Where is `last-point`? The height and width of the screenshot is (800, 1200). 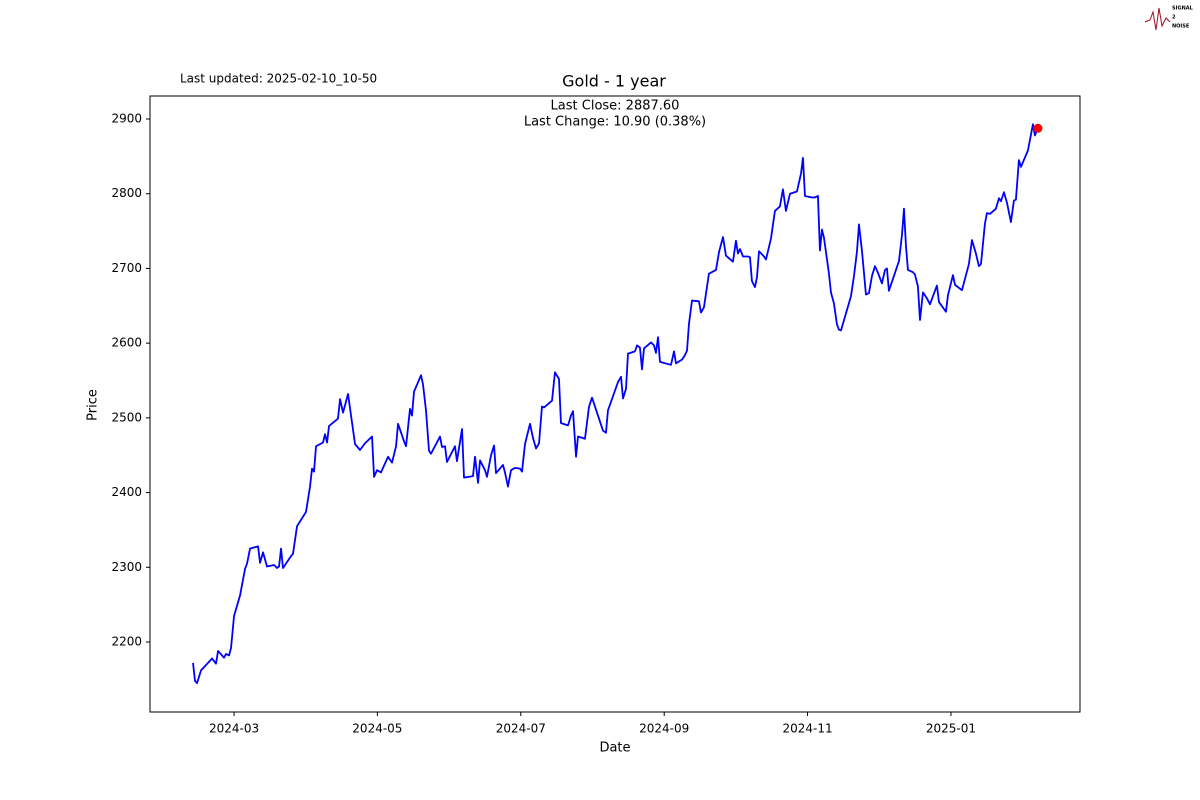
last-point is located at coordinates (1038, 128).